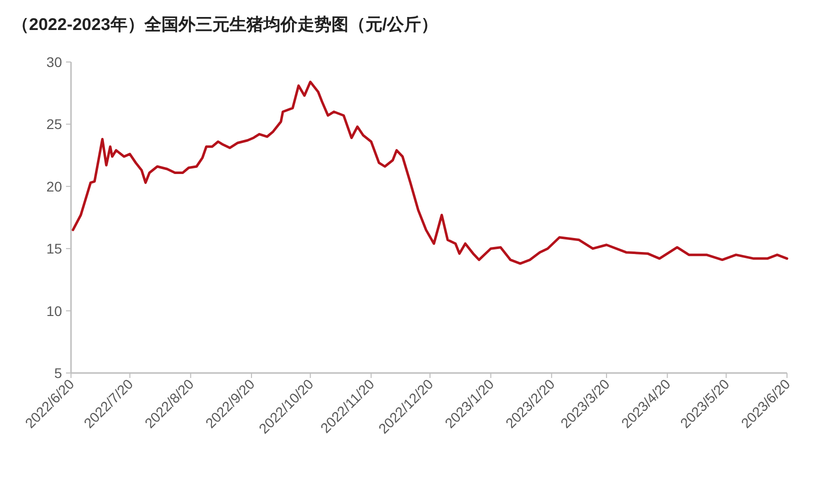  I want to click on y-tick-label: 25, so click(54, 124).